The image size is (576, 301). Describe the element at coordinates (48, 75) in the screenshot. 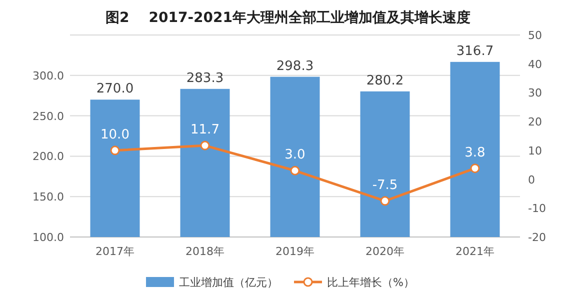

I see `y-tick-label: 300.0` at that location.